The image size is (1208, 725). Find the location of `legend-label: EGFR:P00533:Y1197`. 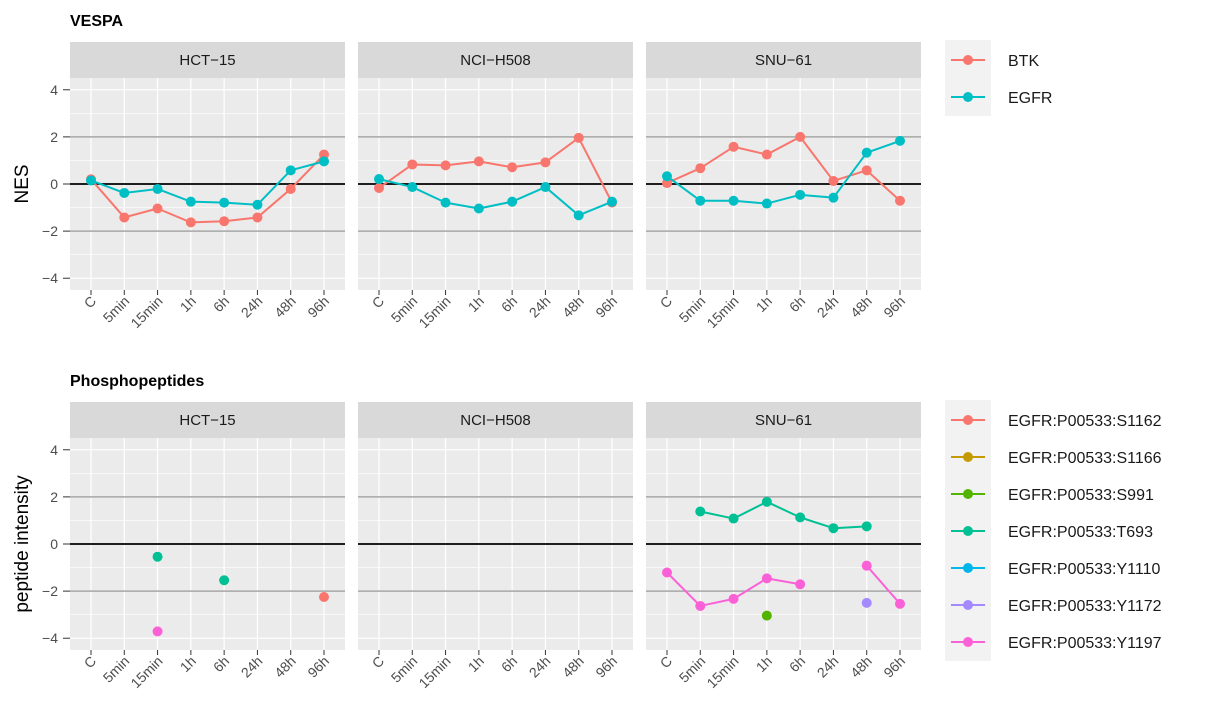

legend-label: EGFR:P00533:Y1197 is located at coordinates (1085, 643).